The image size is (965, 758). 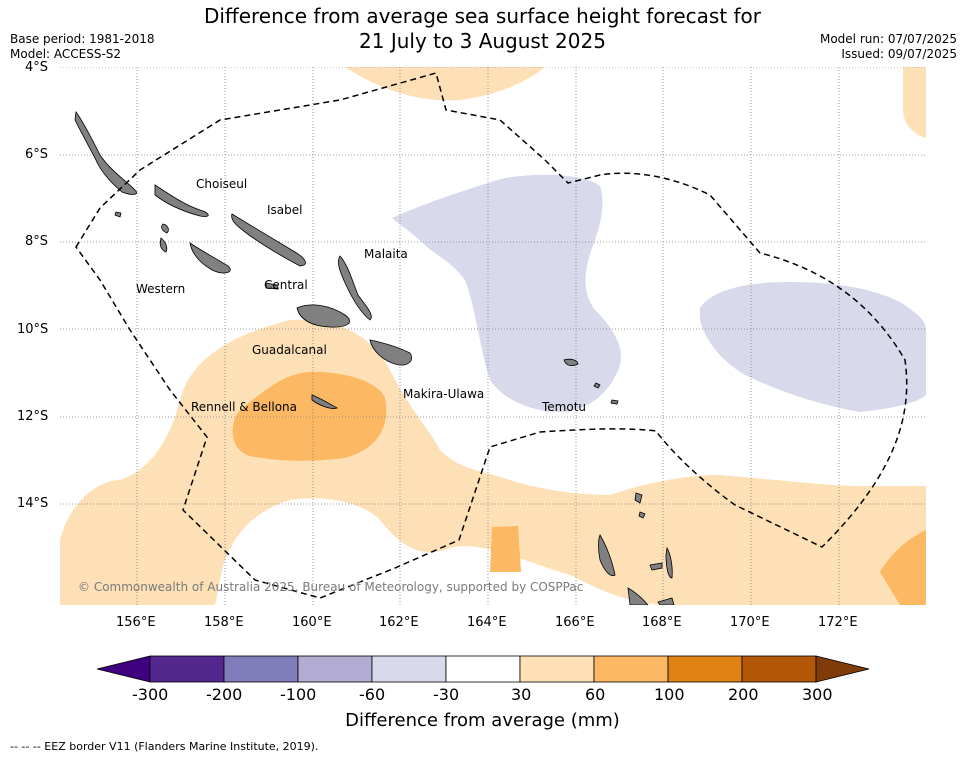 I want to click on place-label-guadalcanal: Guadalcanal, so click(x=289, y=350).